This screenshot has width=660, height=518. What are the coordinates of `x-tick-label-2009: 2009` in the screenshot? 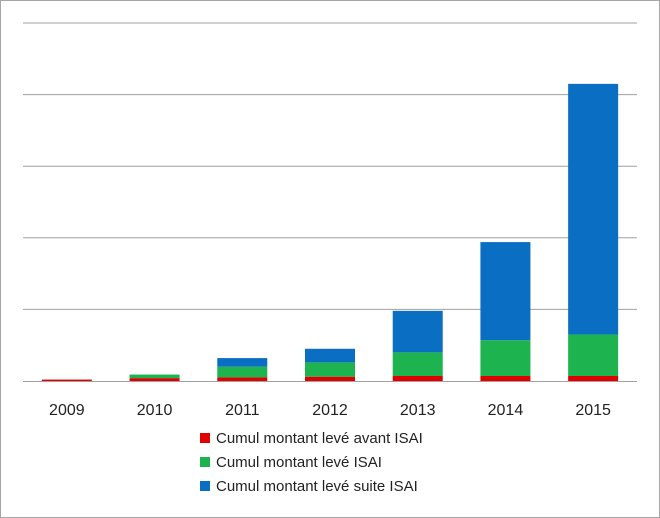 It's located at (67, 410).